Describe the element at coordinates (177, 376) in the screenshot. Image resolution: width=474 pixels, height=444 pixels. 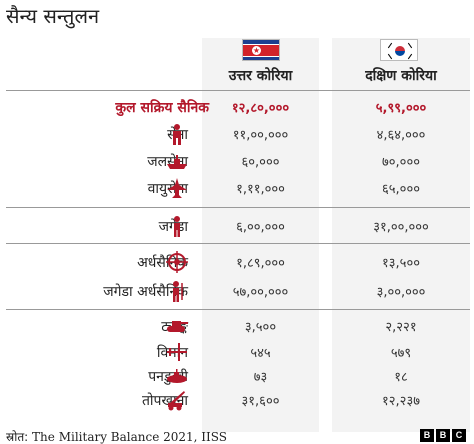
I see `submarine-icon` at that location.